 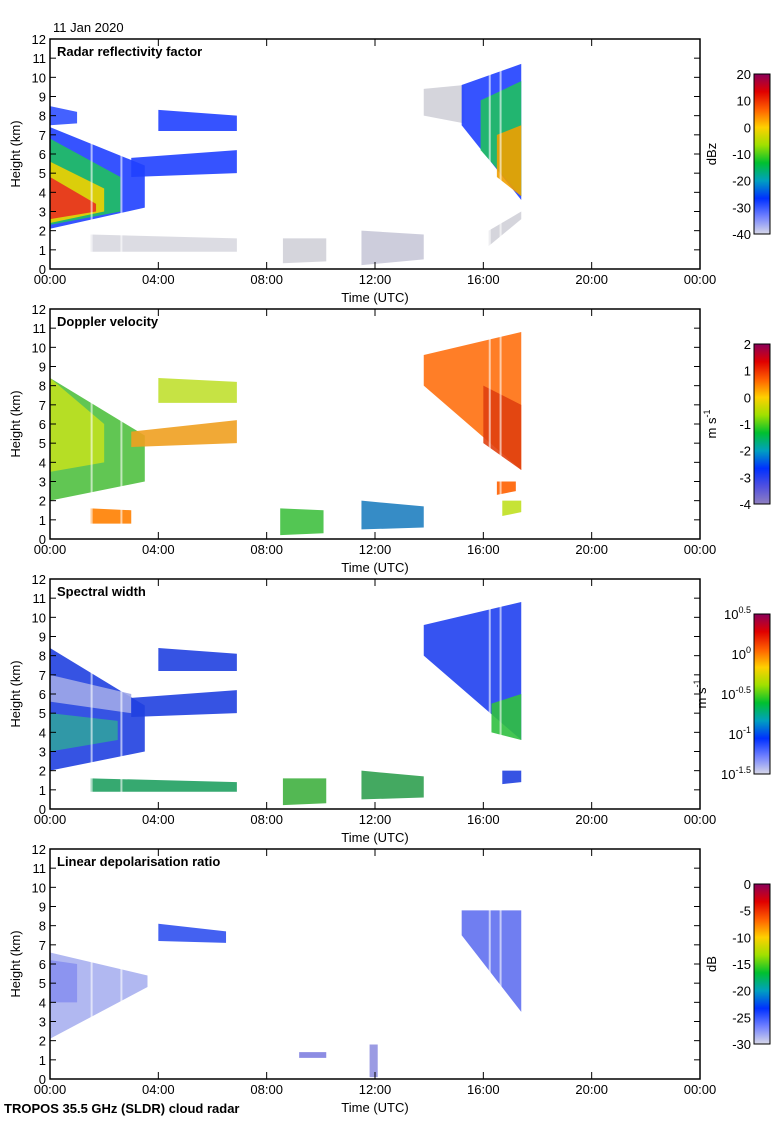 I want to click on colorbar-tick-label: 10-0.5, so click(x=736, y=693).